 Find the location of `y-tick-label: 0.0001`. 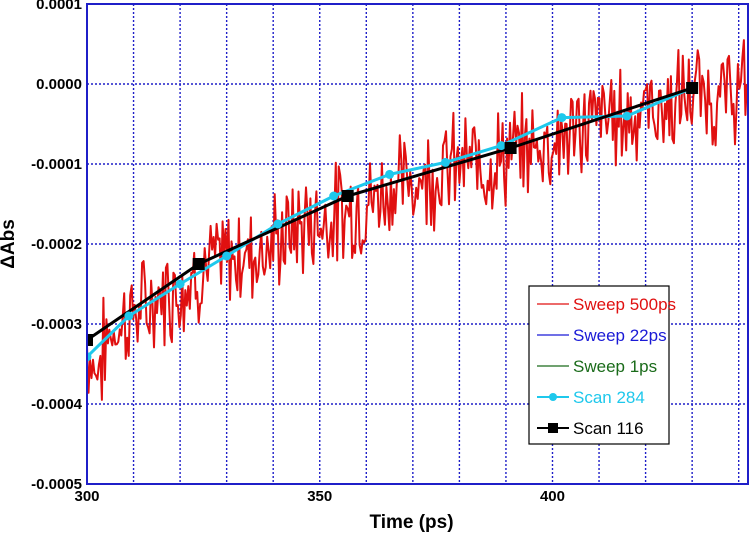

y-tick-label: 0.0001 is located at coordinates (59, 6).